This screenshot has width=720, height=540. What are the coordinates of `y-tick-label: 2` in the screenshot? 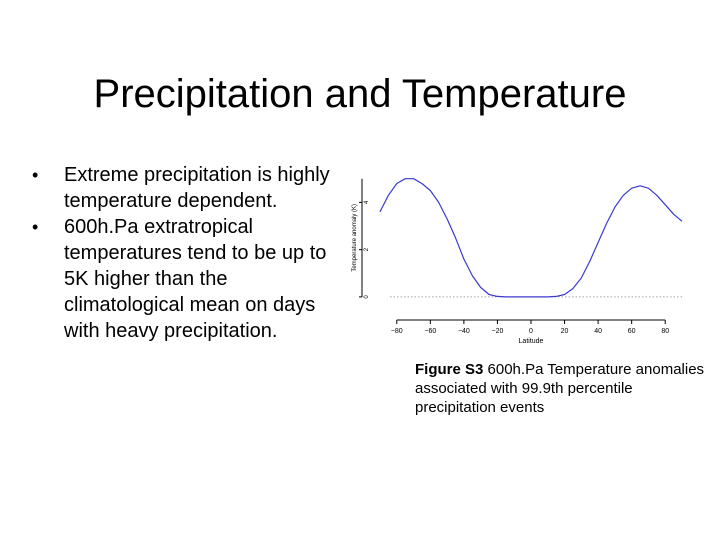 It's located at (367, 249).